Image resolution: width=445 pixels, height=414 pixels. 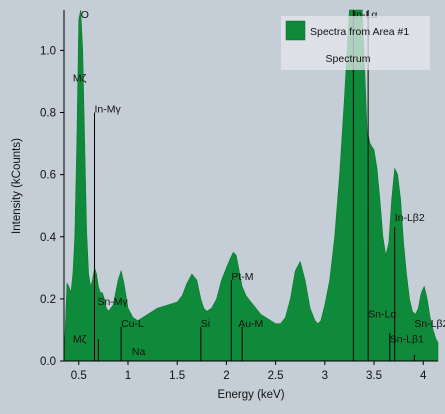 What do you see at coordinates (429, 324) in the screenshot?
I see `peak-label-14: Sn-Lβ2` at bounding box center [429, 324].